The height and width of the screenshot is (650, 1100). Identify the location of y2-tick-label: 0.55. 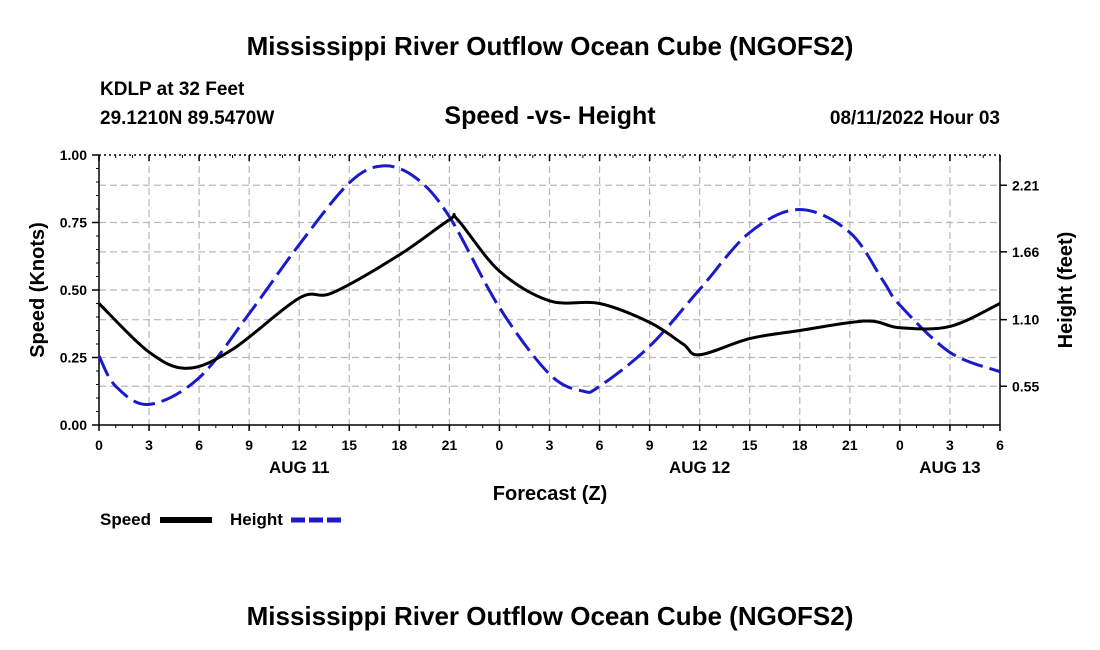
(1025, 386).